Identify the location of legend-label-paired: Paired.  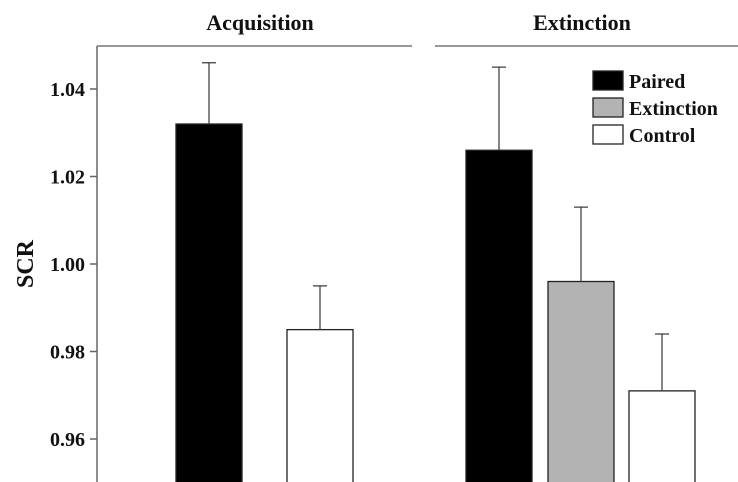
(657, 82).